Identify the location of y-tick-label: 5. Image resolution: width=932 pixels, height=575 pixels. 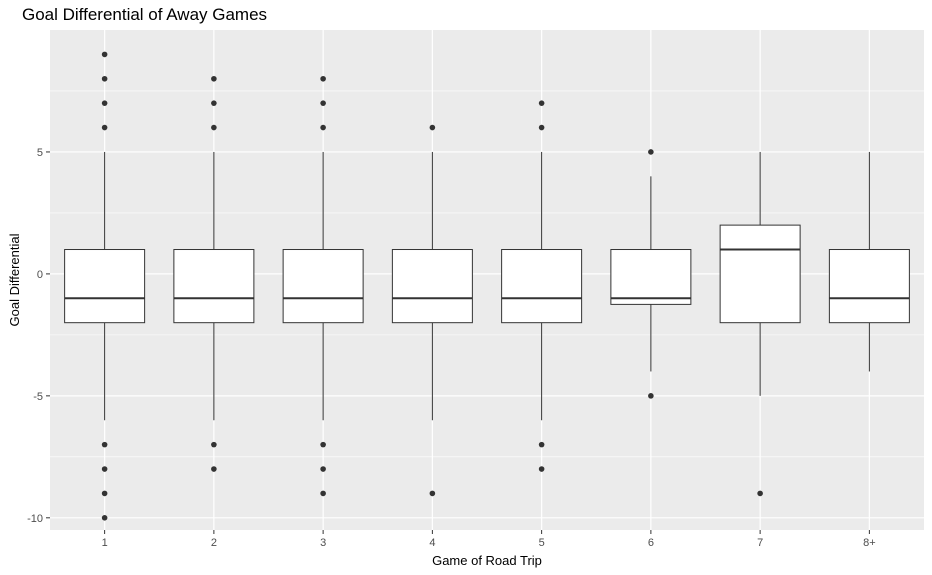
(40, 153).